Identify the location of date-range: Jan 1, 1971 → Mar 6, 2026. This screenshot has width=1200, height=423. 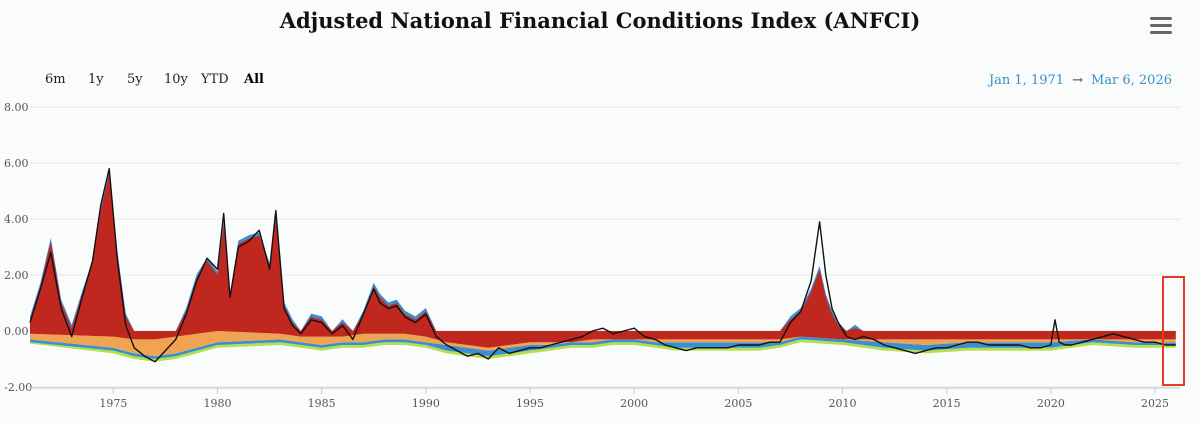
(1080, 80).